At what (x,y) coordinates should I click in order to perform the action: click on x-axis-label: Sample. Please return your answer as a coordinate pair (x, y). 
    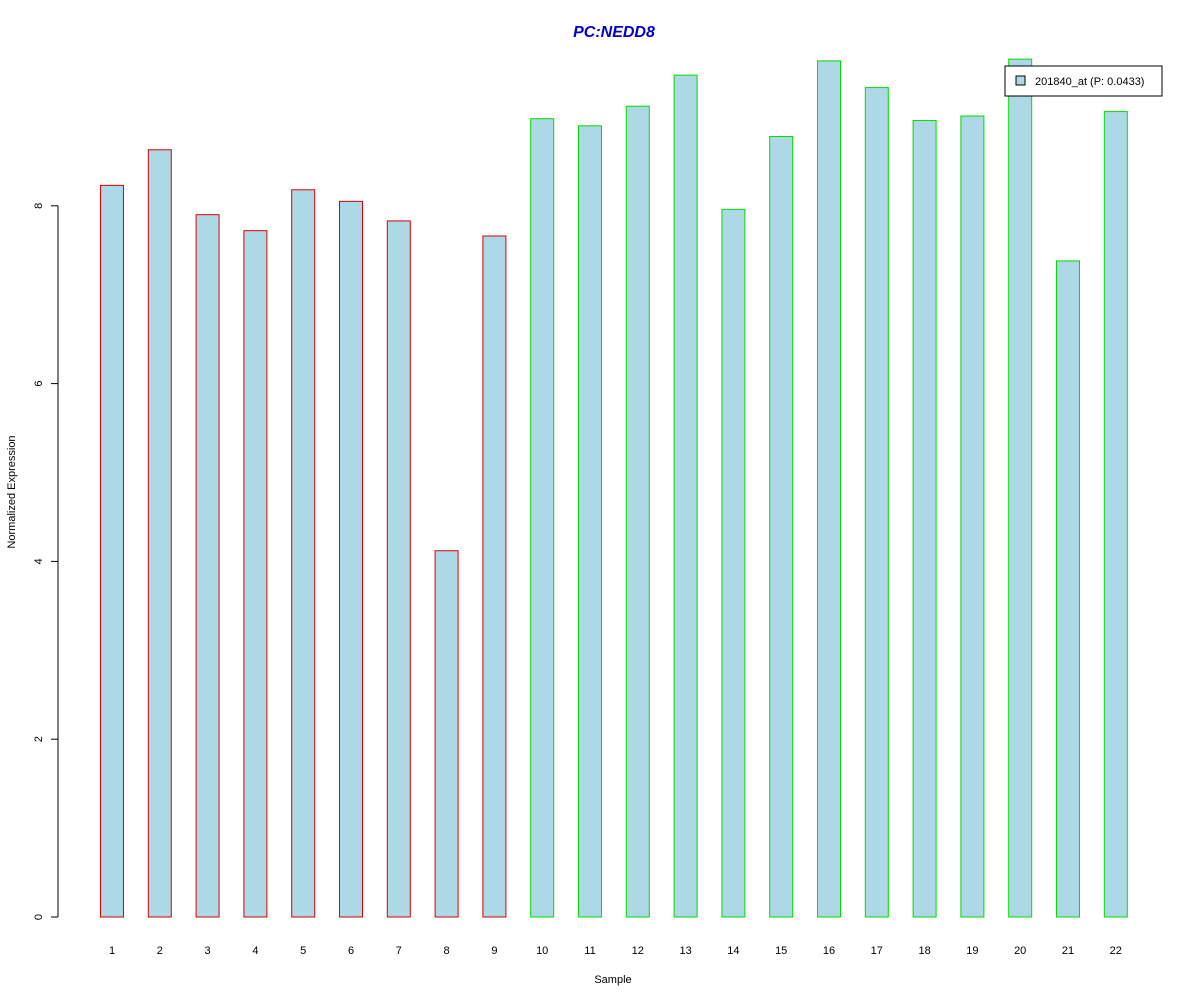
    Looking at the image, I should click on (612, 980).